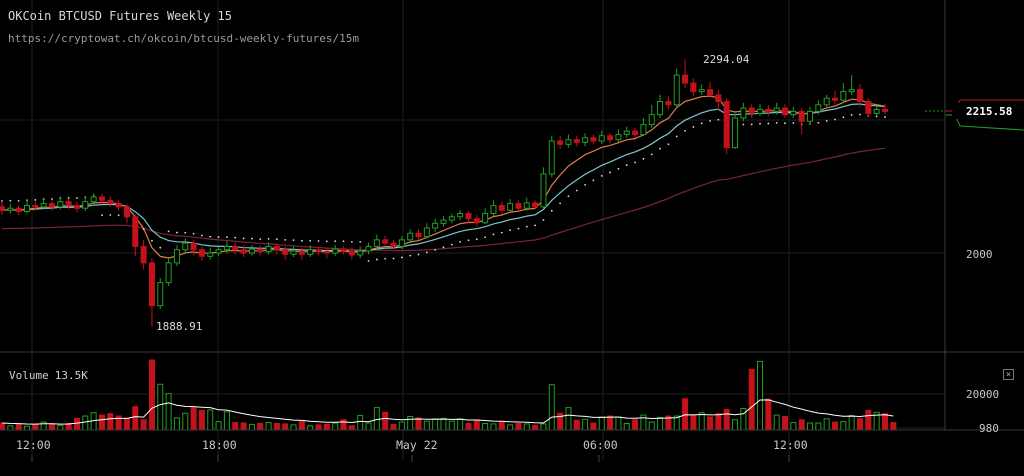 This screenshot has width=1024, height=476. Describe the element at coordinates (984, 122) in the screenshot. I see `last-price-green` at that location.